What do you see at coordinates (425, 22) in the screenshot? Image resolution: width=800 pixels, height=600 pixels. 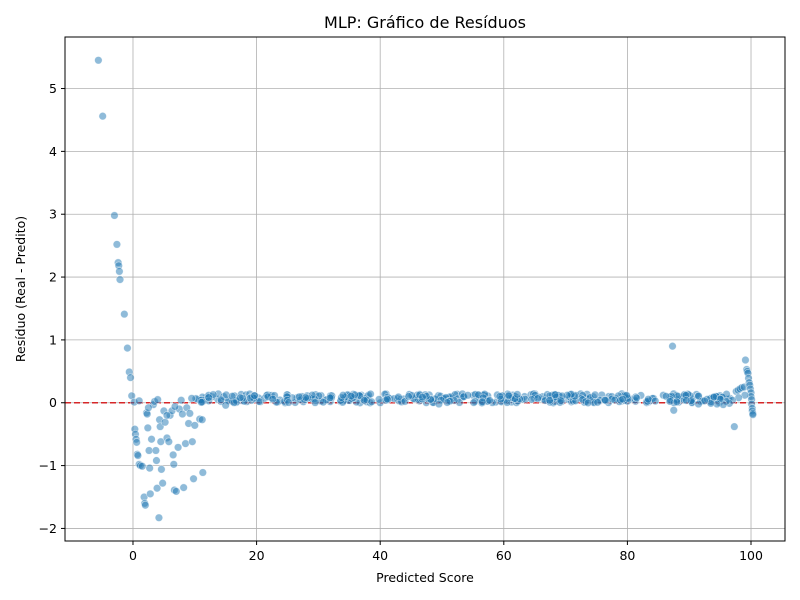 I see `chart-title: MLP: Gráfico de Resíduos` at bounding box center [425, 22].